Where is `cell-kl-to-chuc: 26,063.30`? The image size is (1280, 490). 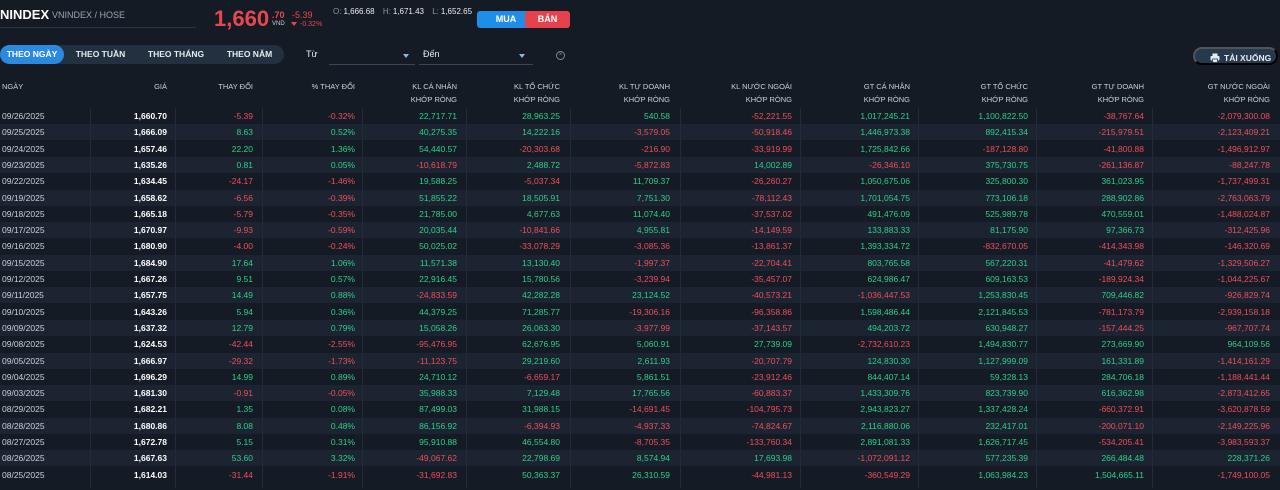
cell-kl-to-chuc: 26,063.30 is located at coordinates (541, 327).